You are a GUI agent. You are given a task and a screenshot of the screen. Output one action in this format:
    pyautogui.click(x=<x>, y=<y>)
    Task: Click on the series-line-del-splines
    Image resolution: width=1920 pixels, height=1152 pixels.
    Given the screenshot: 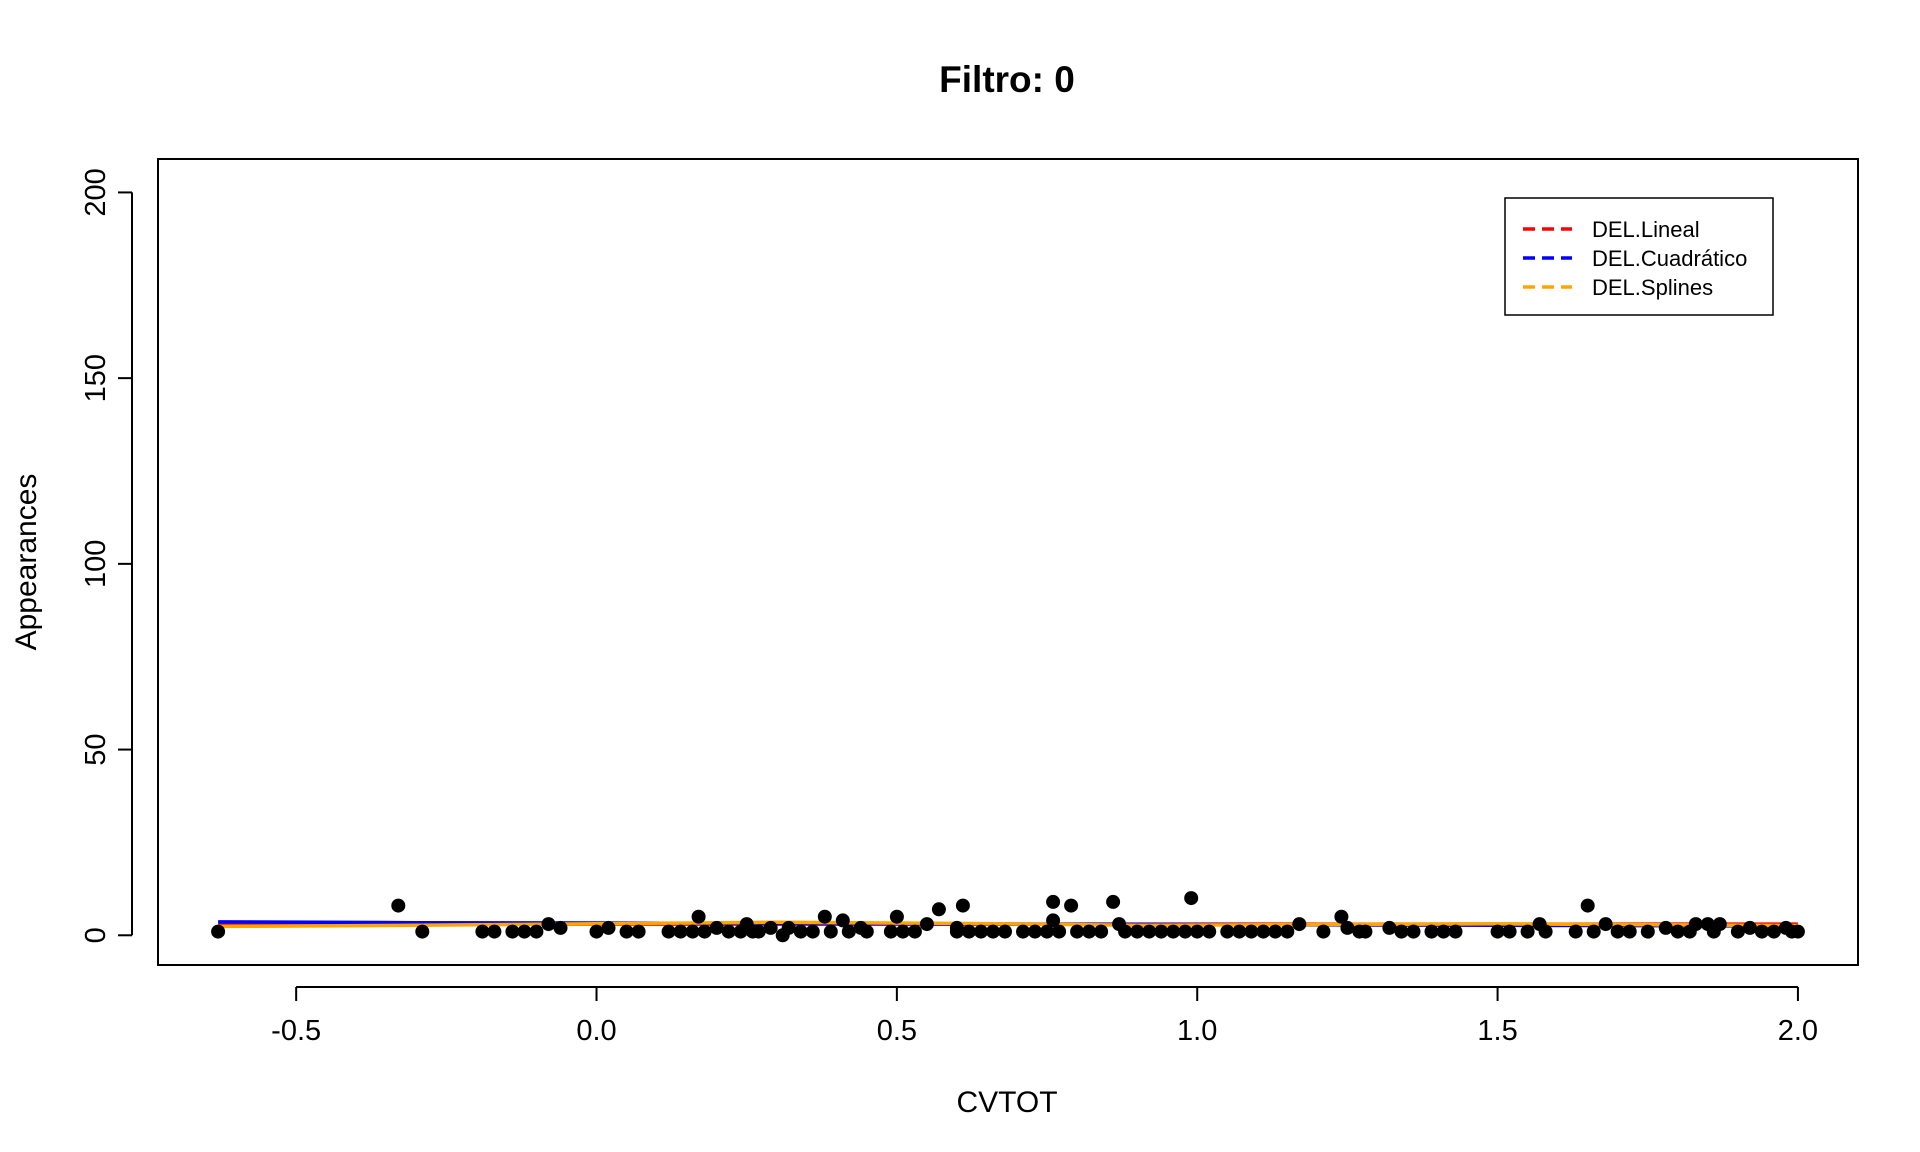 What is the action you would take?
    pyautogui.click(x=1008, y=924)
    